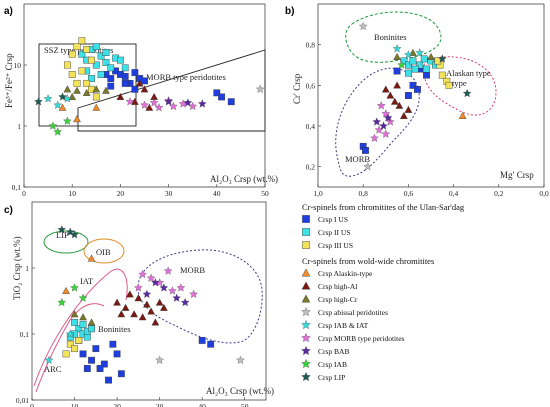 The image size is (550, 407). Describe the element at coordinates (244, 179) in the screenshot. I see `panel-a-xlabel: Al₂O₃ Crsp (wt.%)` at that location.